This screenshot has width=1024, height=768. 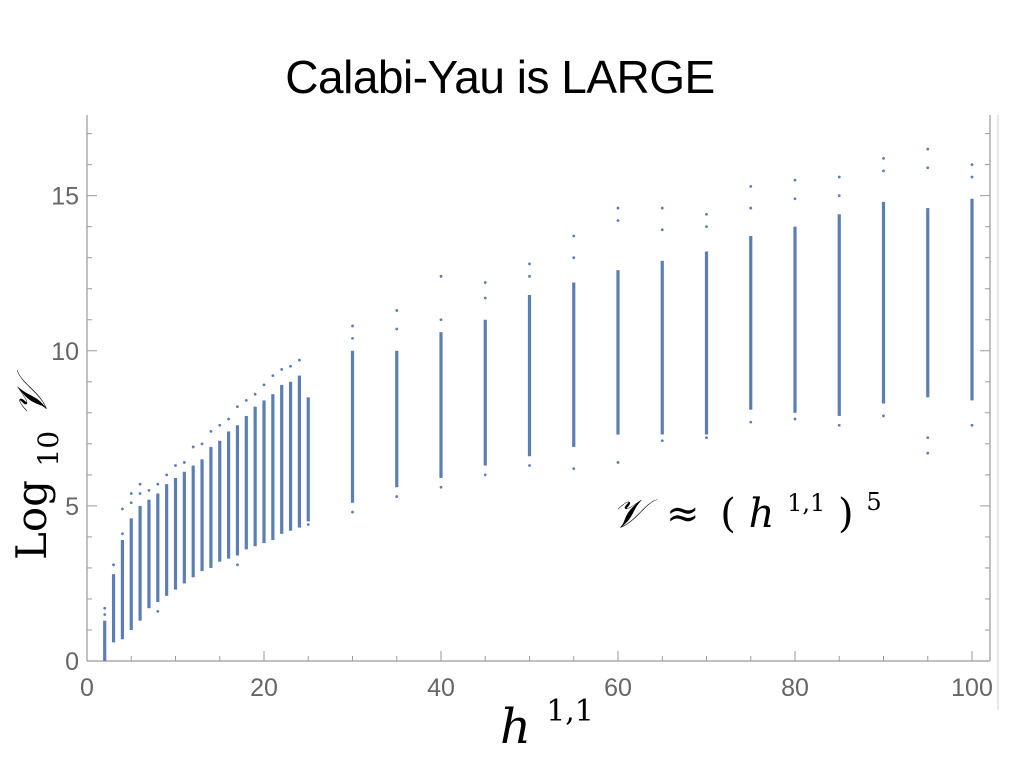 What do you see at coordinates (529, 656) in the screenshot?
I see `x-minor-ticks` at bounding box center [529, 656].